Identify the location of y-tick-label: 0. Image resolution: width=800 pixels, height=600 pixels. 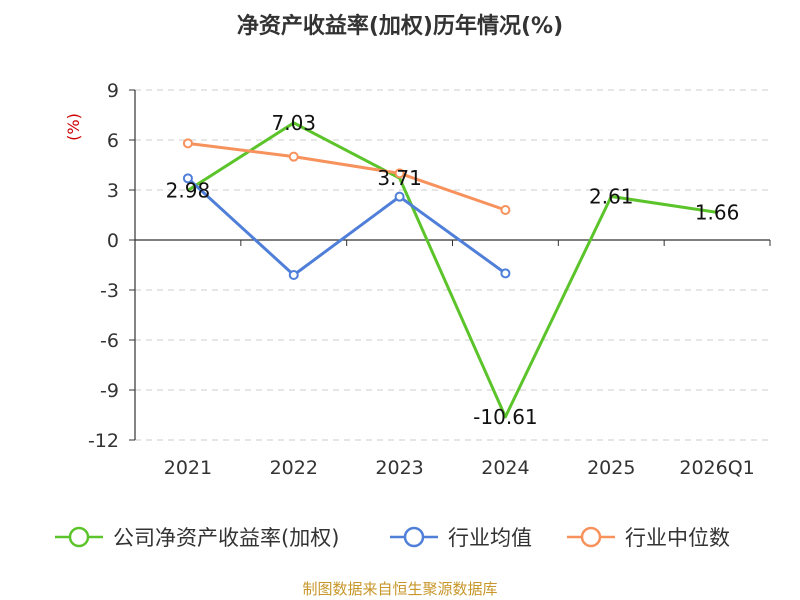
(113, 241).